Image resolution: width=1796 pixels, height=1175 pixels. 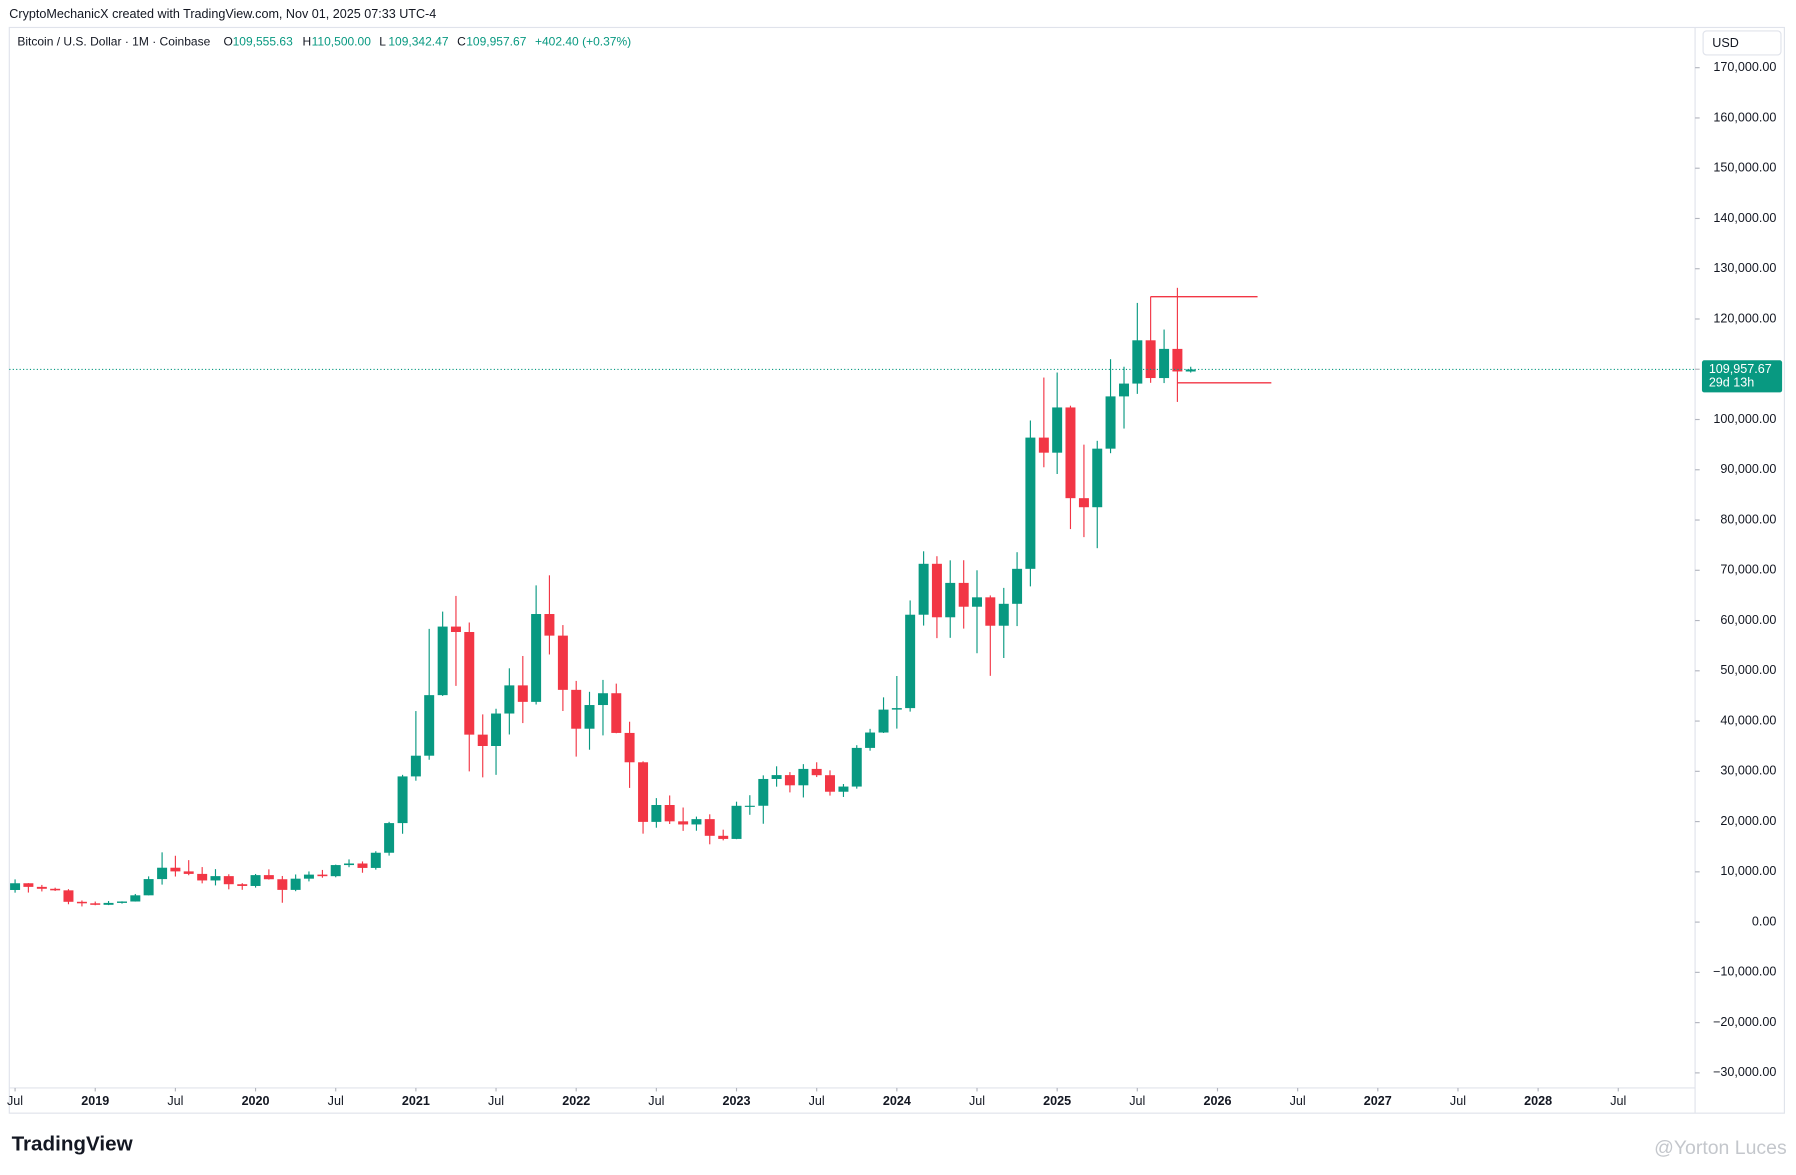 I want to click on legend-l-label: L, so click(x=382, y=42).